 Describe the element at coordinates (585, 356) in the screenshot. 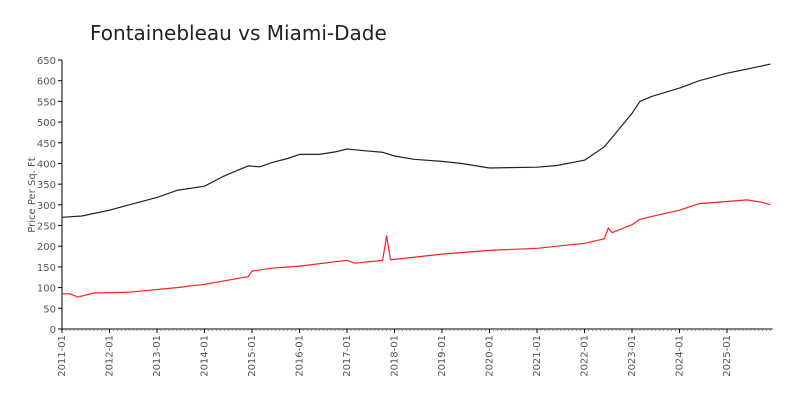

I see `x-tick-label: 2022-01` at that location.